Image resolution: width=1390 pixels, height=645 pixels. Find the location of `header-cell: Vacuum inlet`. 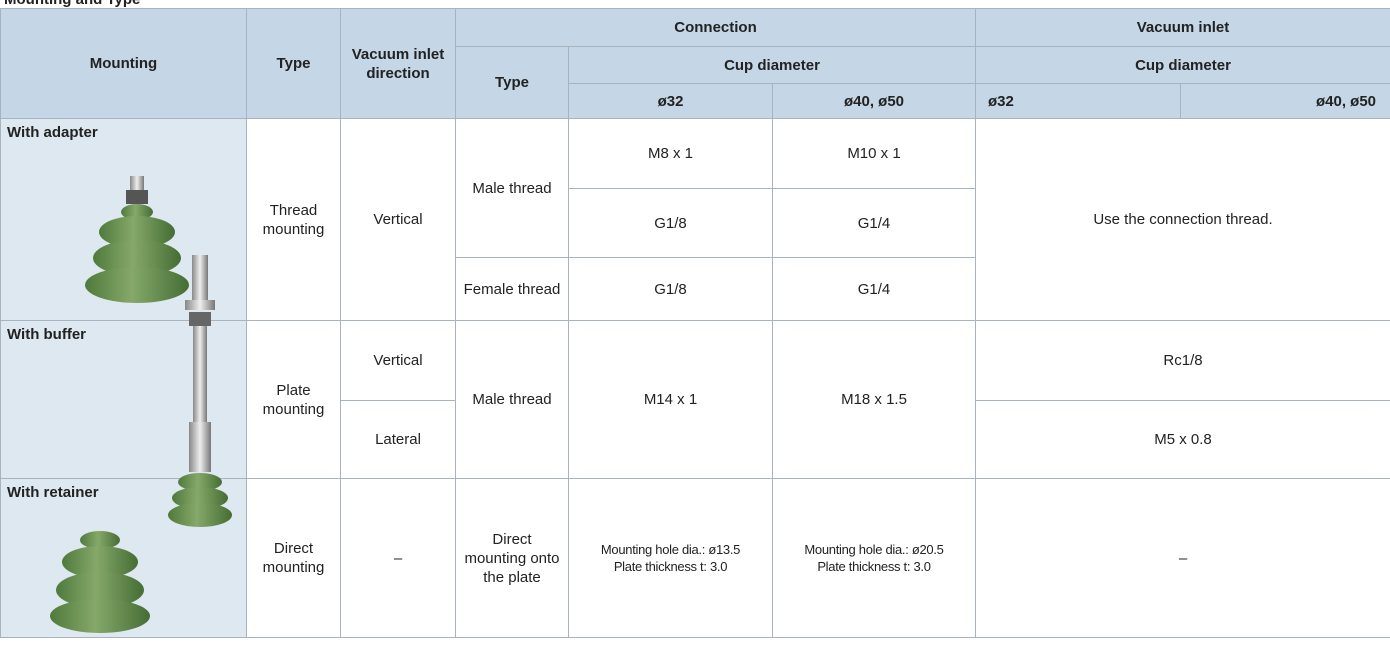

header-cell: Vacuum inlet is located at coordinates (1182, 27).